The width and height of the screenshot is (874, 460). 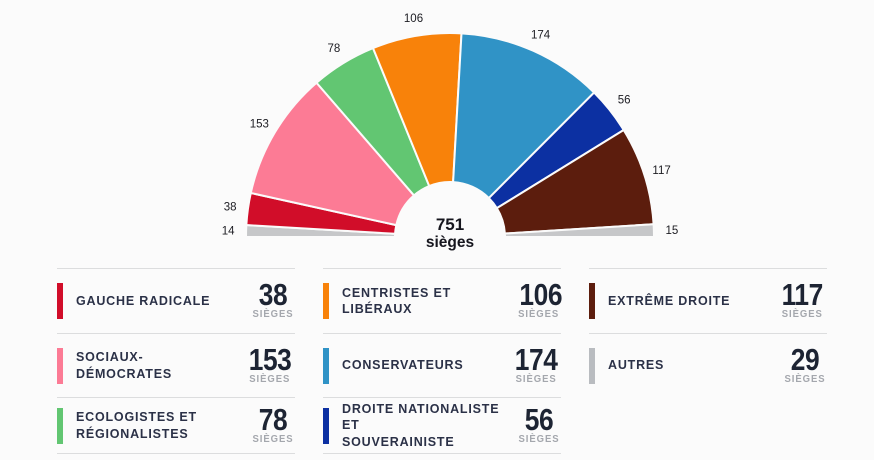 What do you see at coordinates (136, 425) in the screenshot?
I see `legend-item-label: ECOLOGISTES ET RÉGIONALISTES` at bounding box center [136, 425].